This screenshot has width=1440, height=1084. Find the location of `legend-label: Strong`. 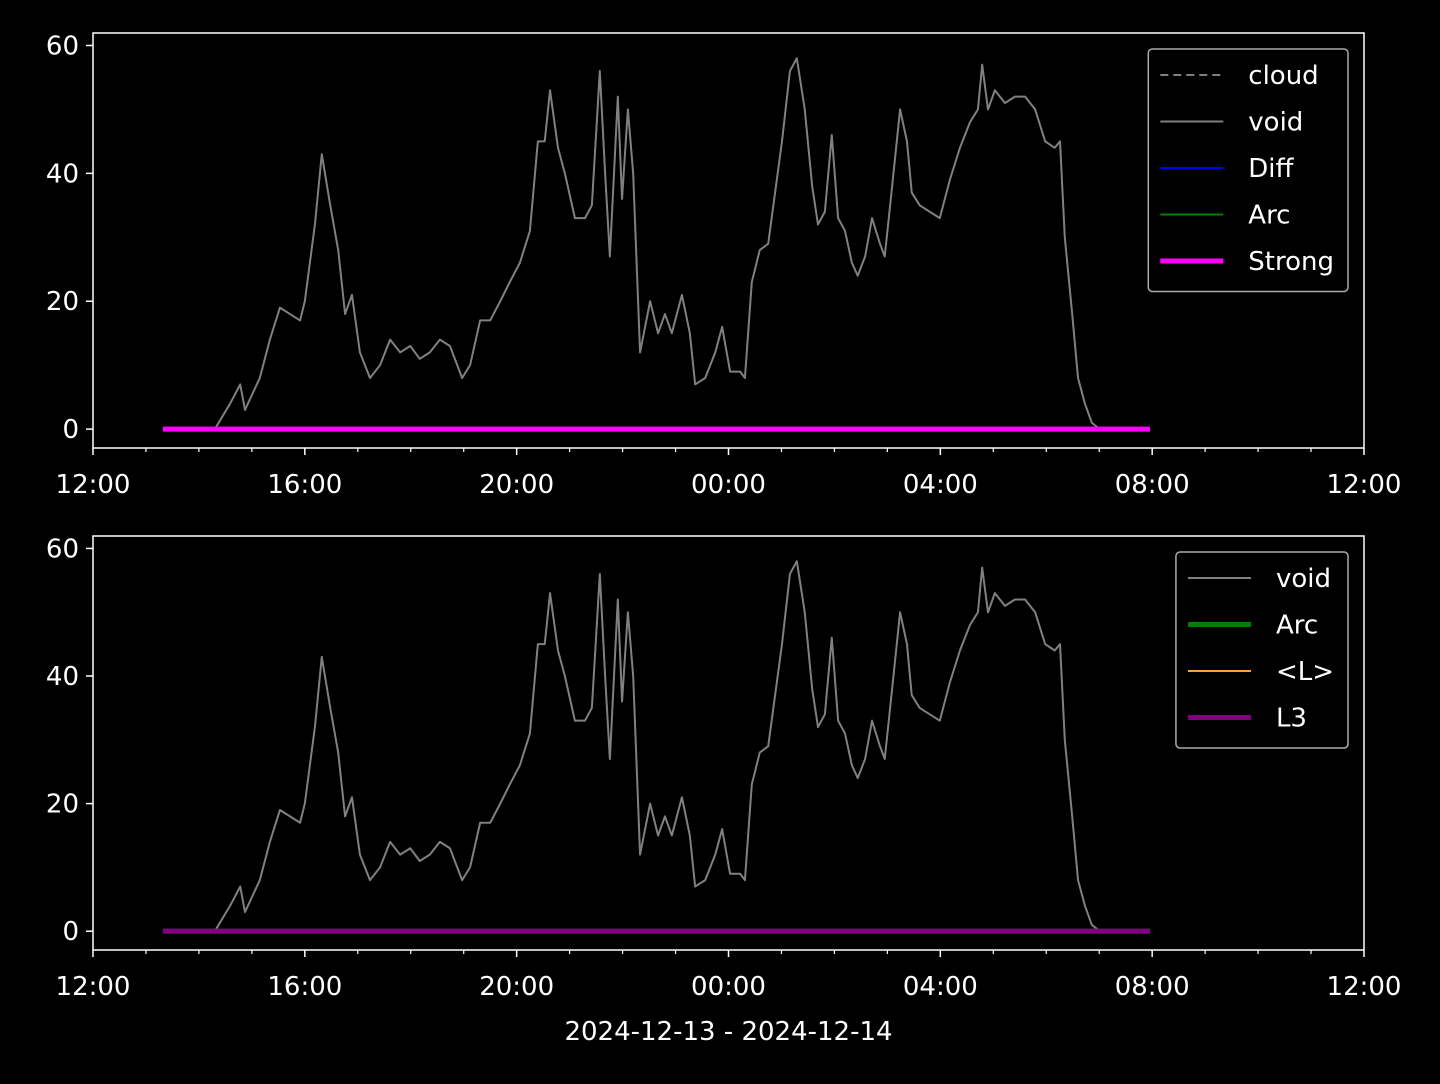

legend-label: Strong is located at coordinates (1291, 262).